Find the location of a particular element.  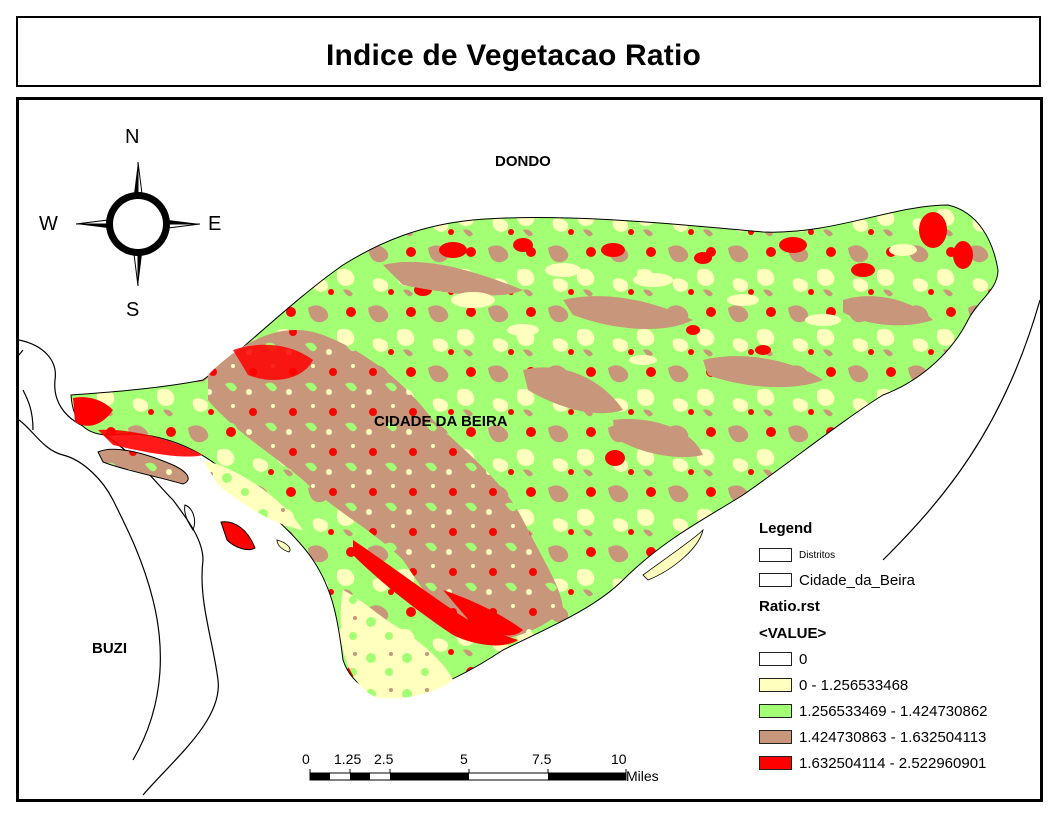

compass-s: S is located at coordinates (133, 310).